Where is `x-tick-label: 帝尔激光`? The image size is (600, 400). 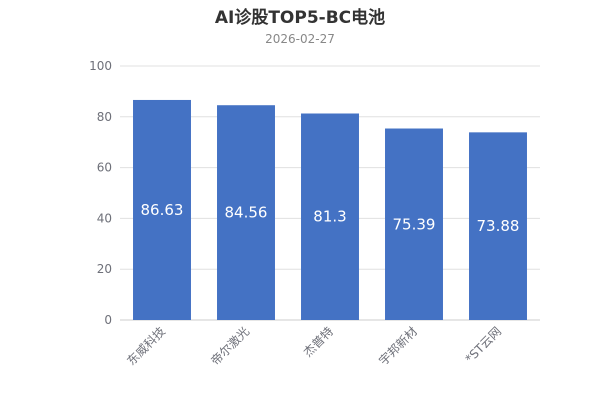 x-tick-label: 帝尔激光 is located at coordinates (230, 346).